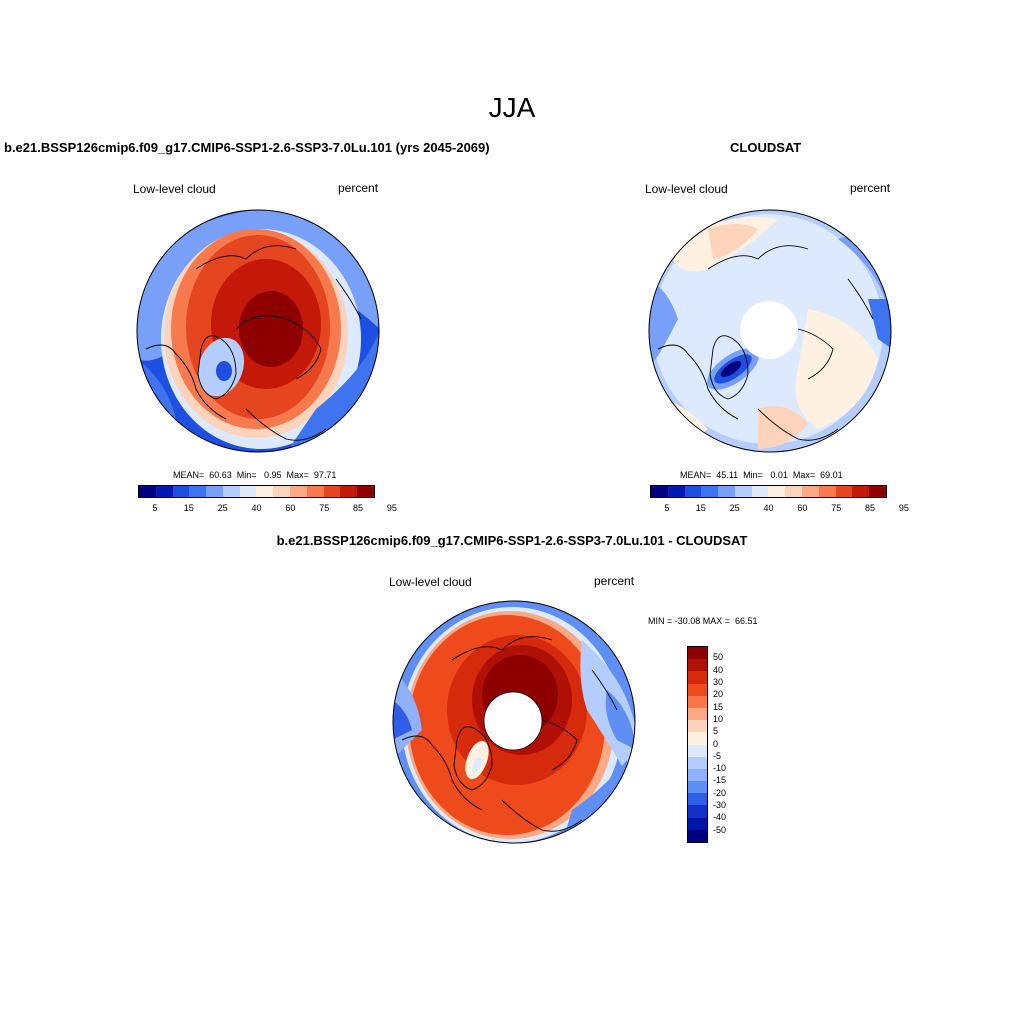 The image size is (1024, 1024). Describe the element at coordinates (766, 147) in the screenshot. I see `panel-2-title: CLOUDSAT` at that location.